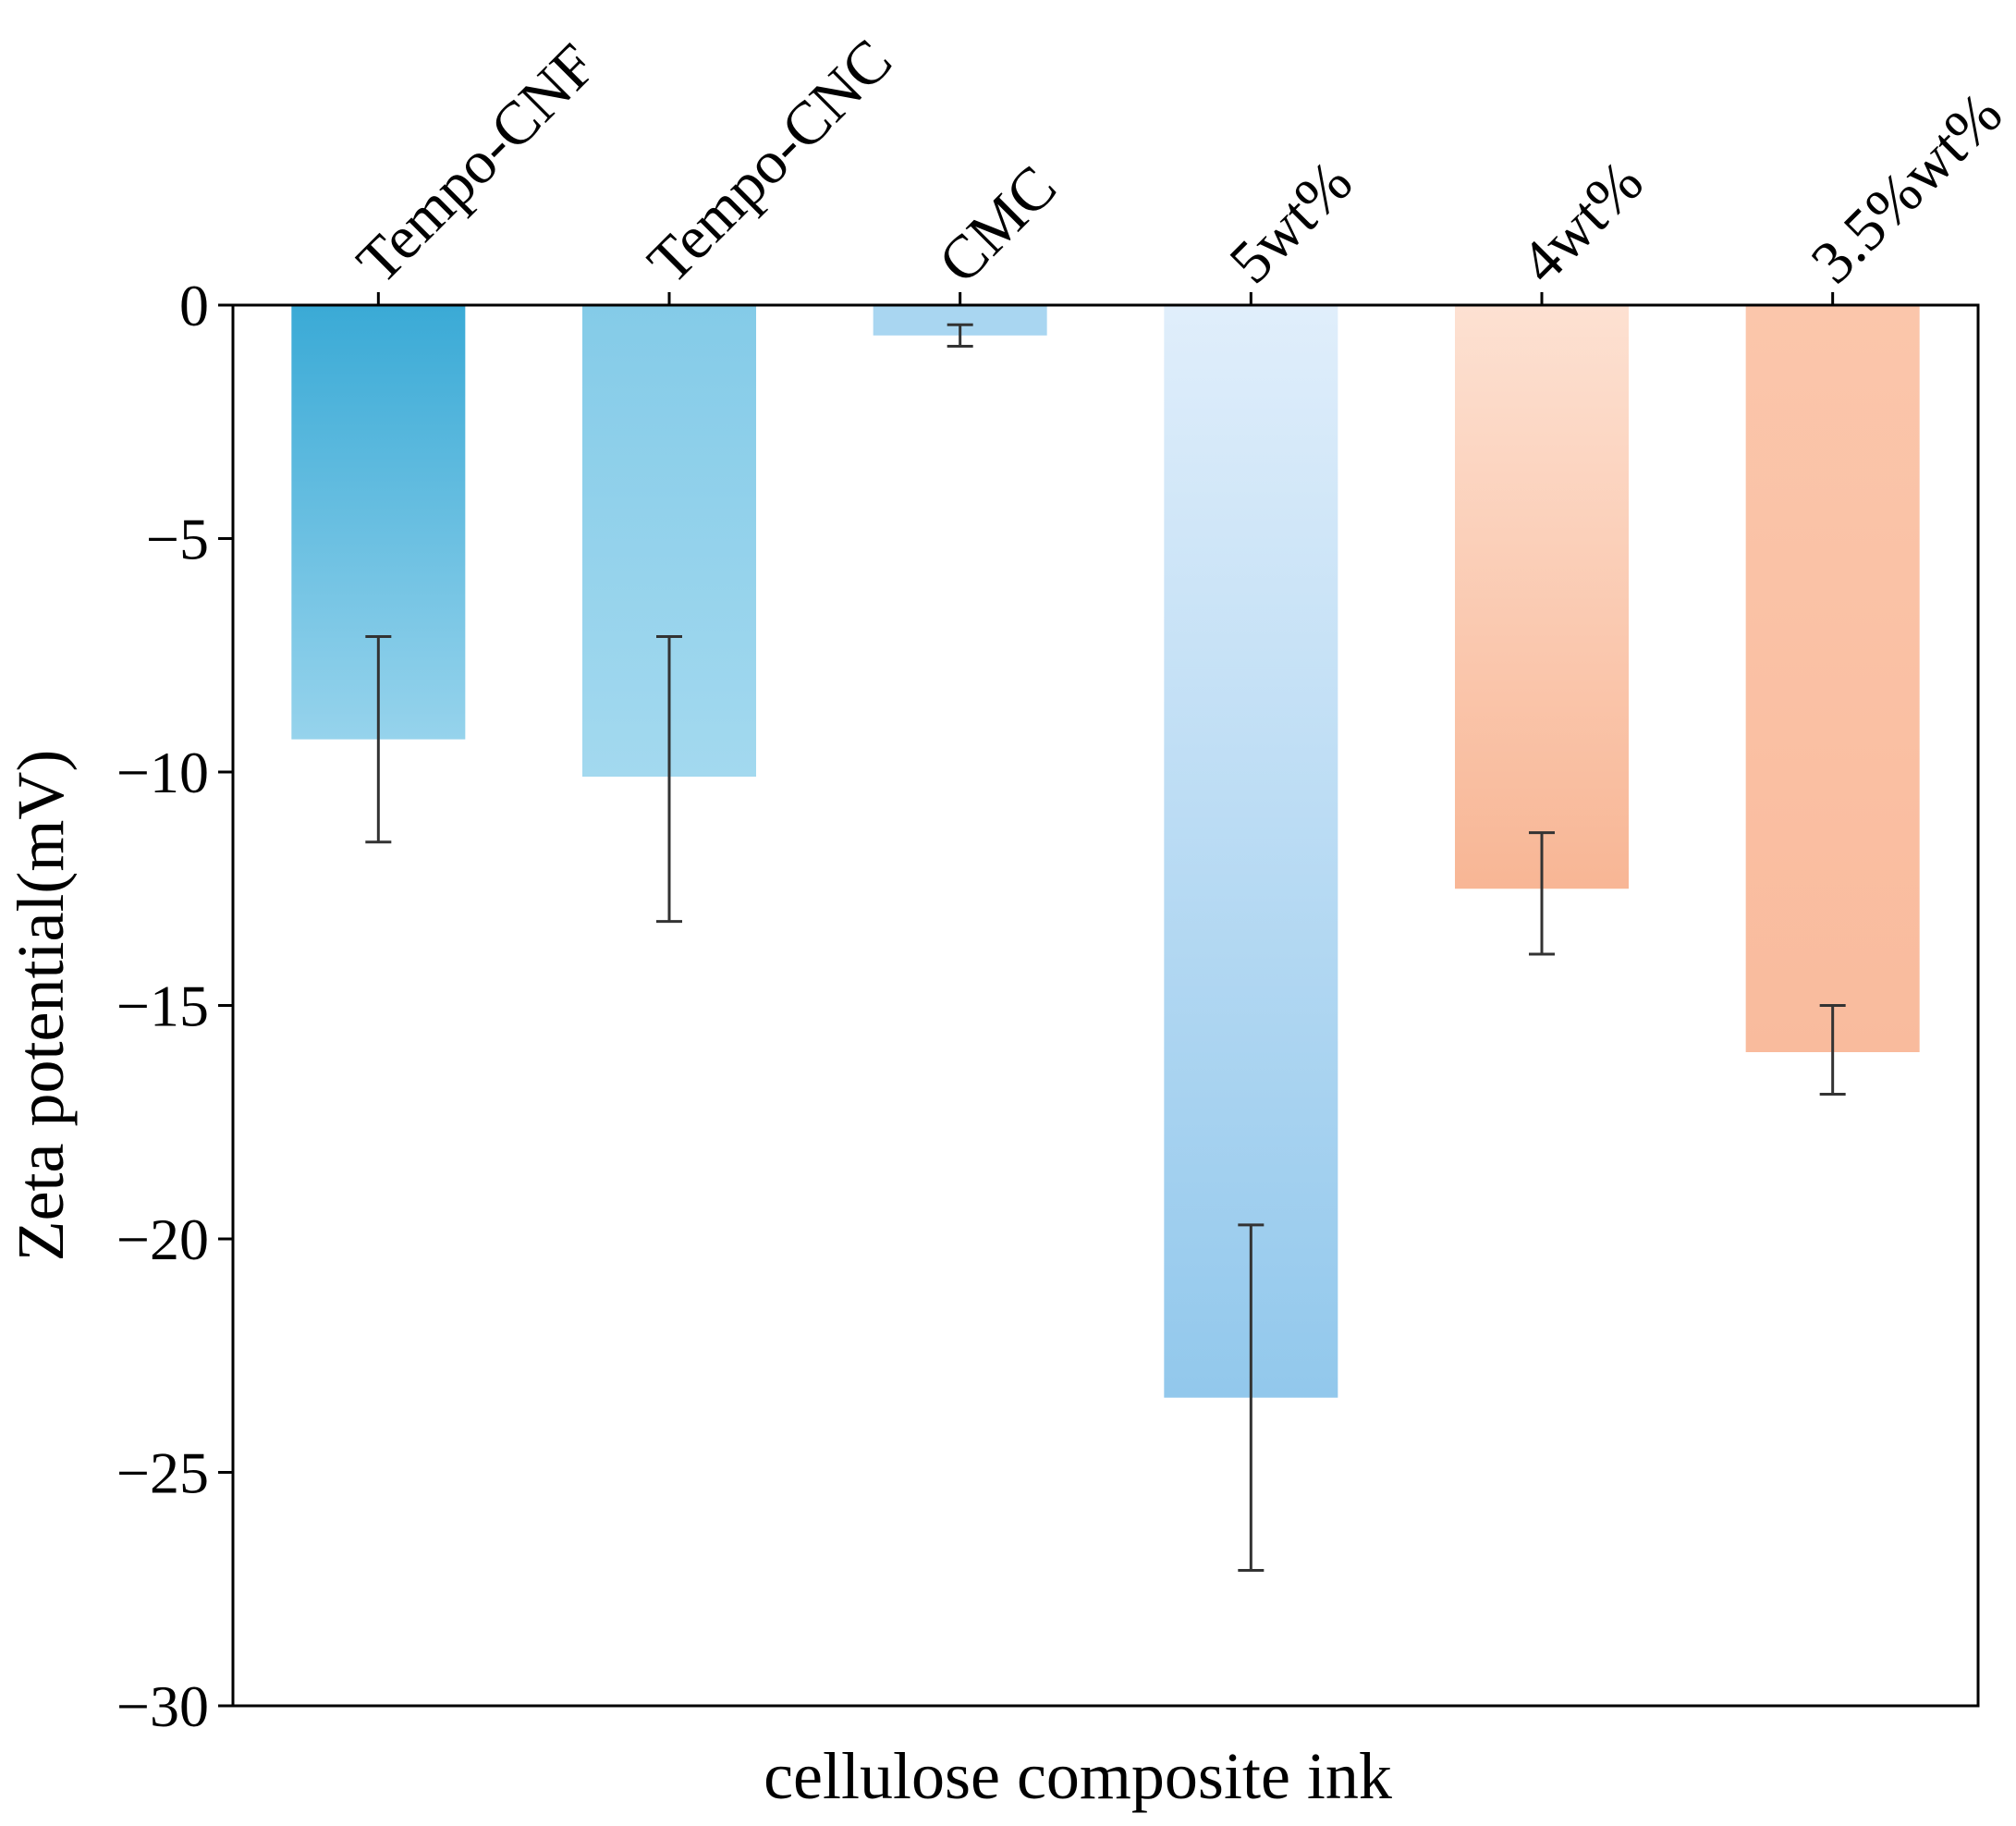 The image size is (2016, 1826). I want to click on x-category-label: 3.5%wt%, so click(1907, 188).